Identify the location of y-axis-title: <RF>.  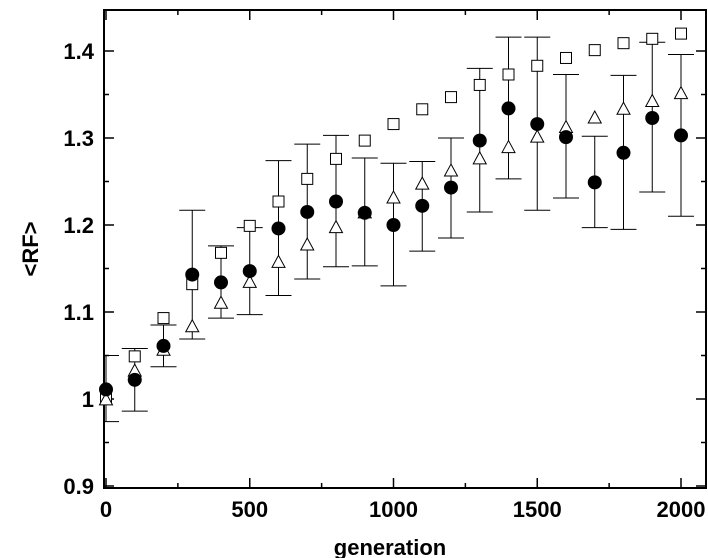
(30, 248).